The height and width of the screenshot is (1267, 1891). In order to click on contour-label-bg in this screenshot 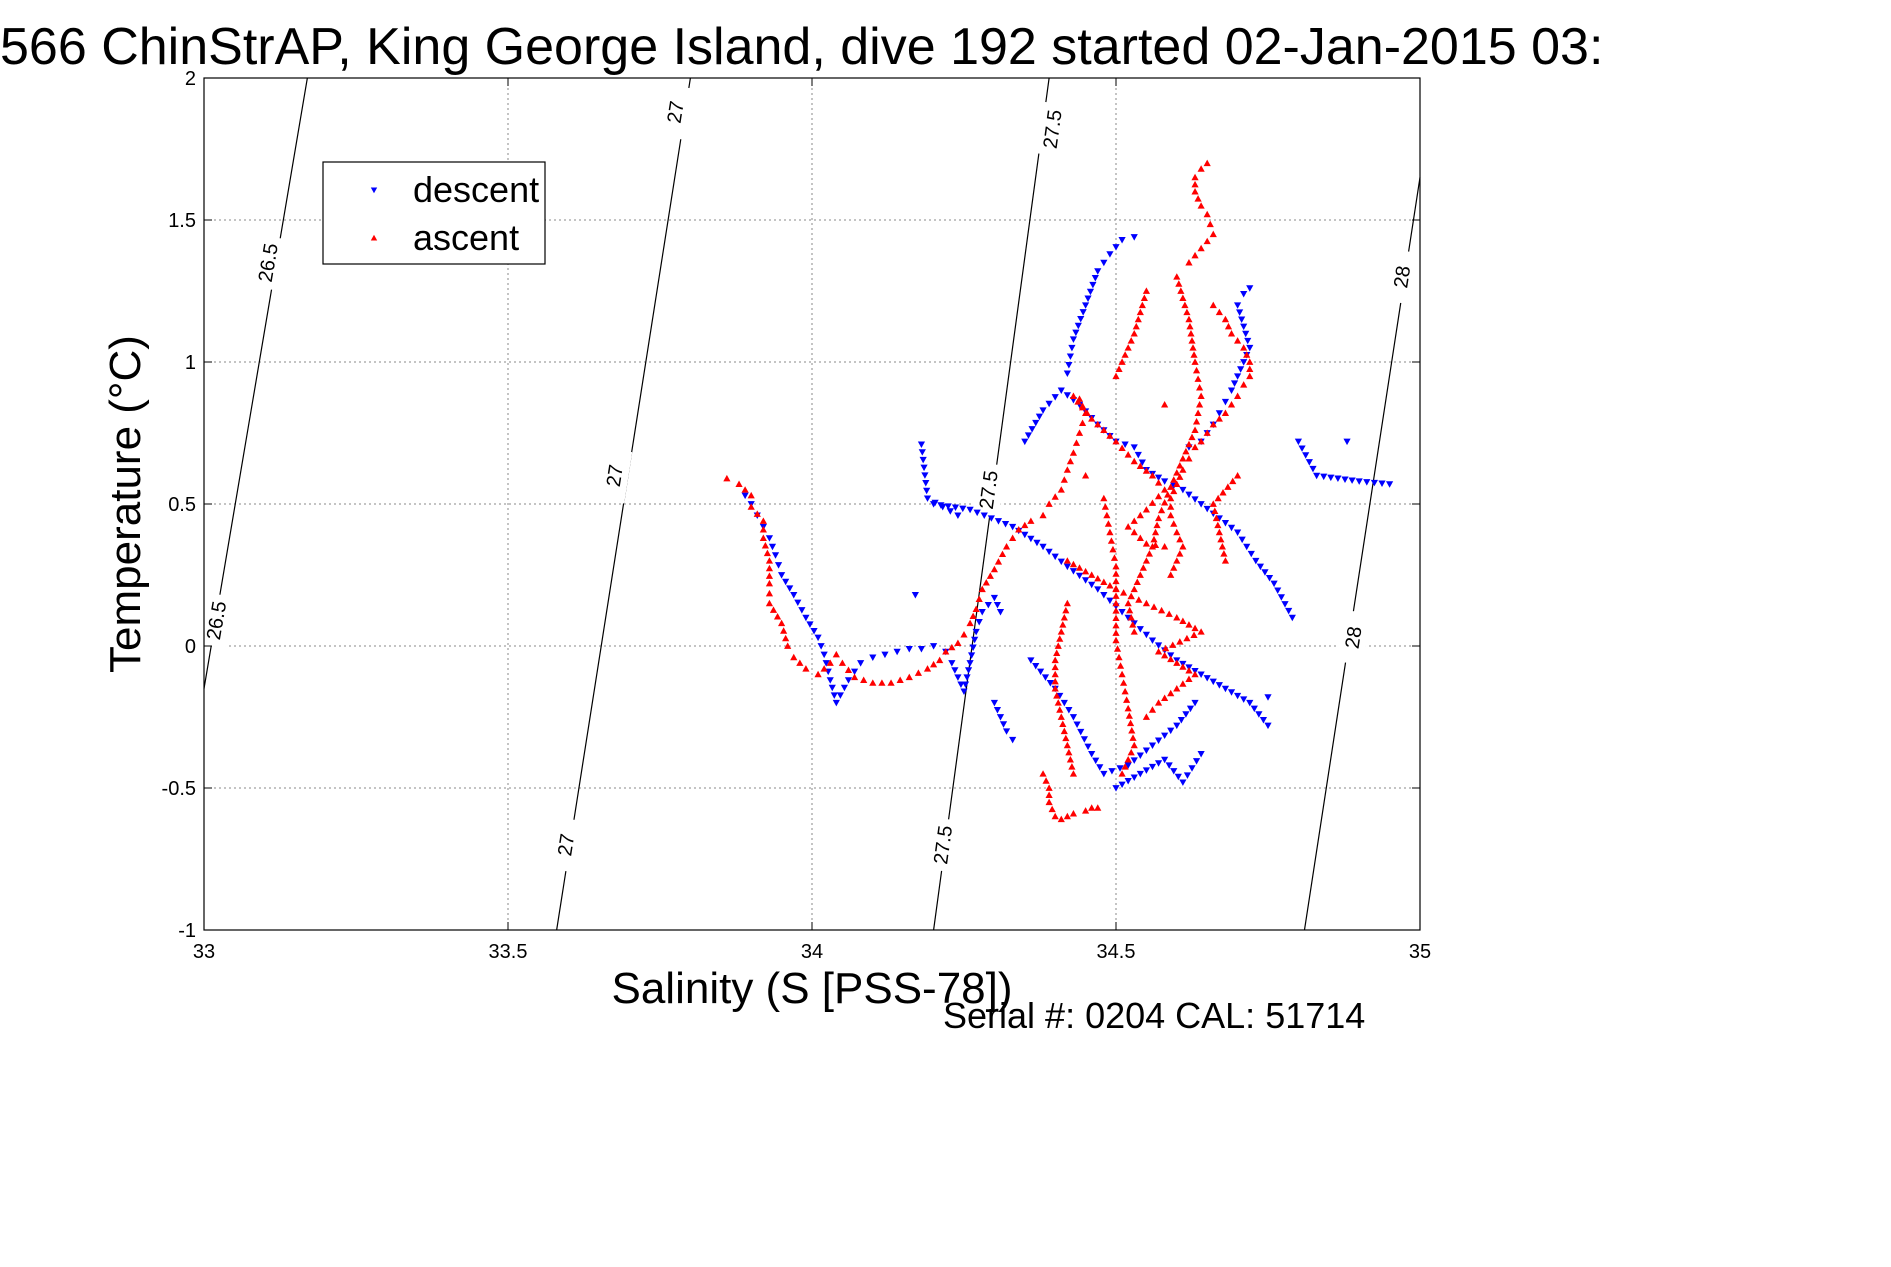, I will do `click(1353, 637)`.